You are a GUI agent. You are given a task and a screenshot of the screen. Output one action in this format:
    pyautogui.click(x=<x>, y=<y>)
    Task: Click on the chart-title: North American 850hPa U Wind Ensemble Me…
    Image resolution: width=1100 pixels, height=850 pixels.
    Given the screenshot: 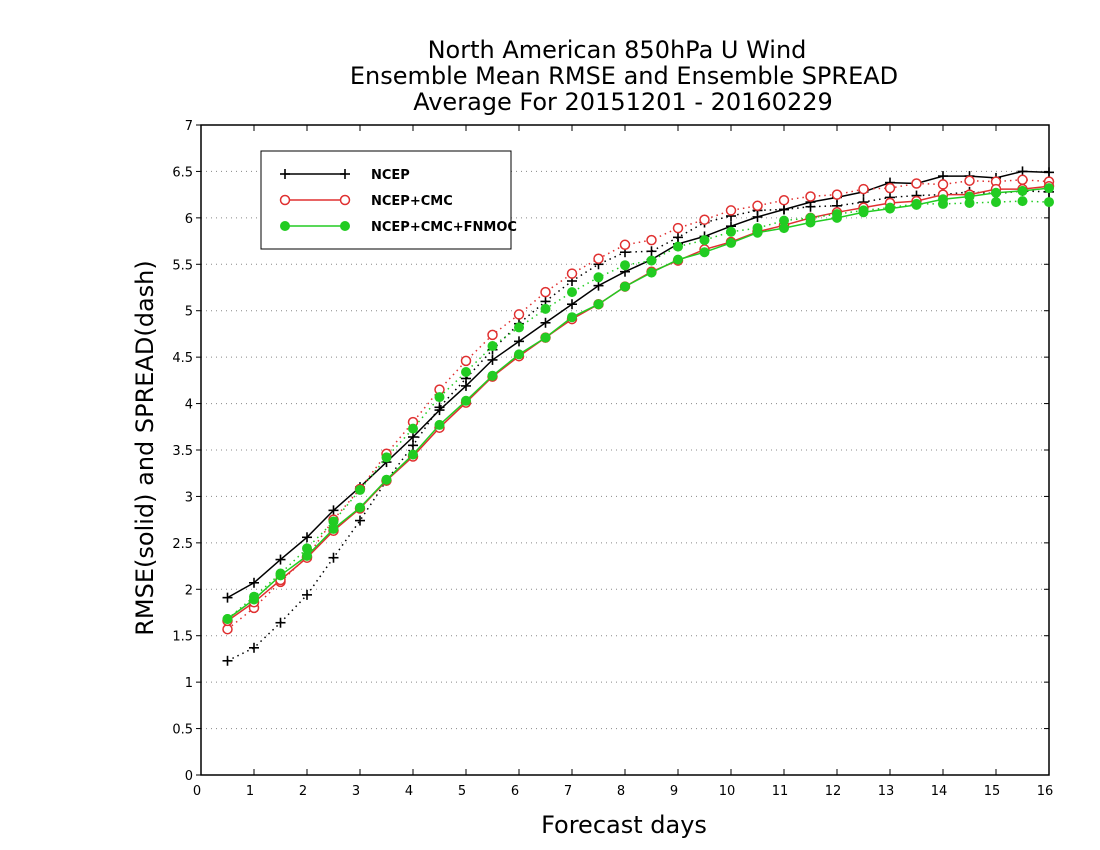 What is the action you would take?
    pyautogui.click(x=624, y=76)
    